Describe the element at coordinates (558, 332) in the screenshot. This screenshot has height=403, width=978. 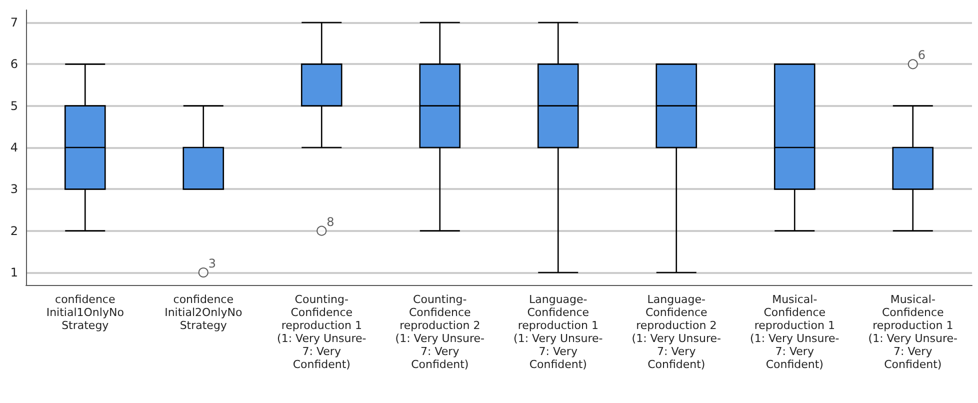
I see `x-tick-label: Language-Confidence reproduction 1 (1: Very Unsure-7: Very Confident)` at that location.